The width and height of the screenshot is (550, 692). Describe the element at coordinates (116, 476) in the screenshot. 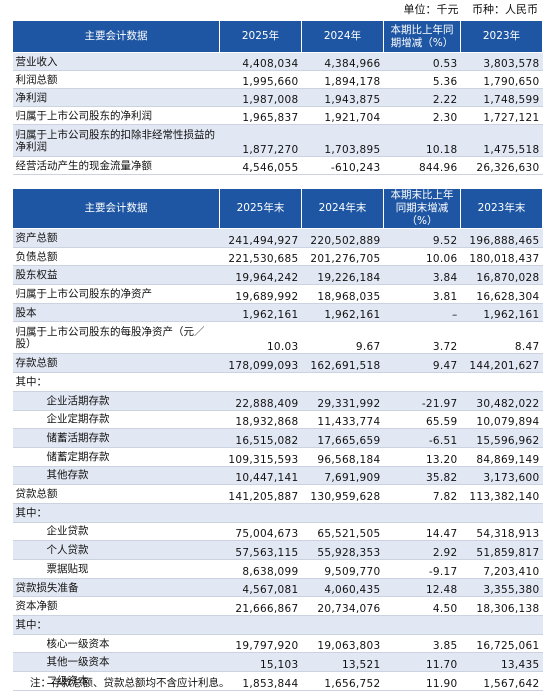

I see `row-label: 其他存款` at that location.